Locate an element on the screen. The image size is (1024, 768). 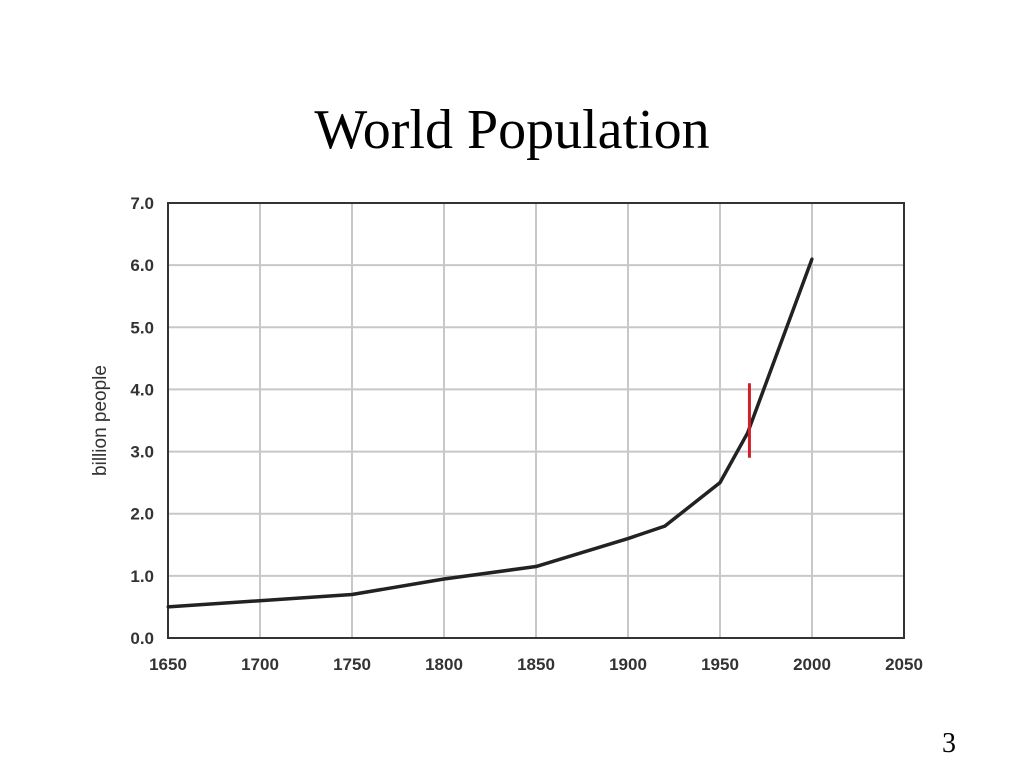
slide-title: World Population is located at coordinates (512, 130).